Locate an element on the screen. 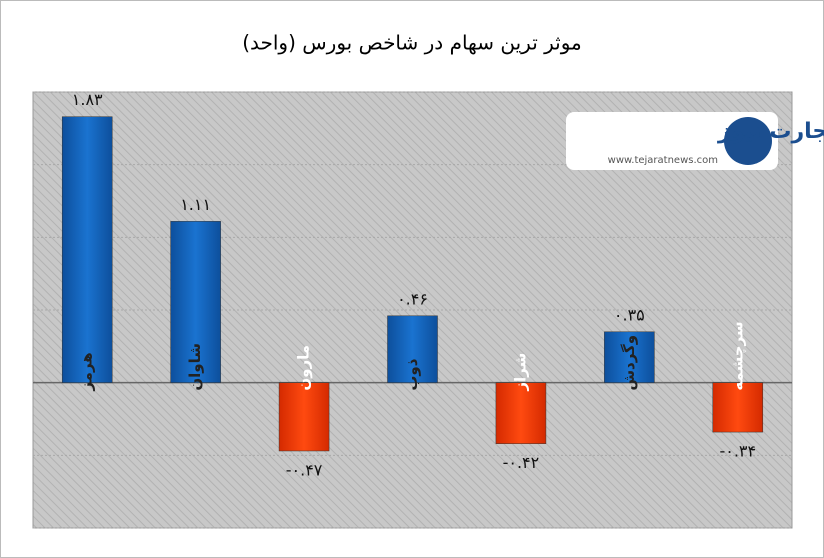  x-tick-label: مارون is located at coordinates (304, 368).